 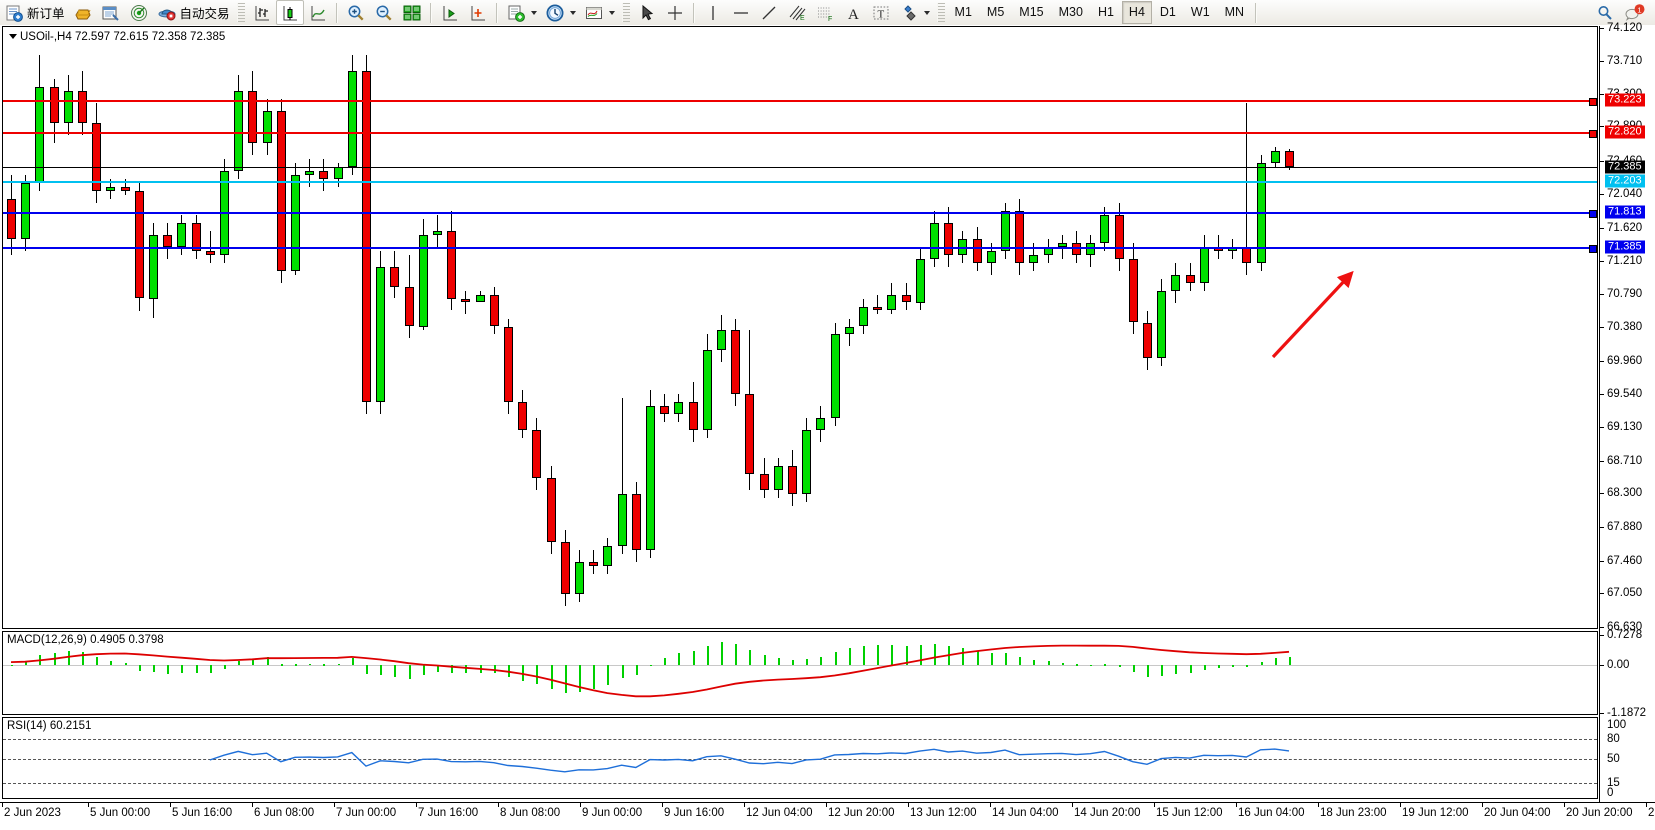 I want to click on timeframe-h4: H4, so click(x=1136, y=12).